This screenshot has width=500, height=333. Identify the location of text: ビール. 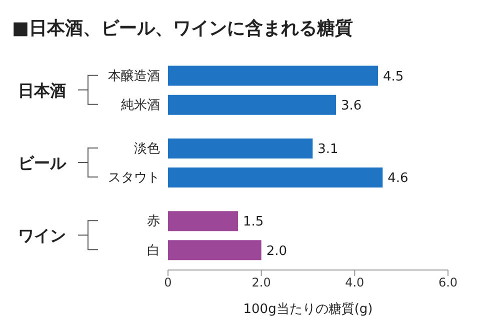
(42, 163).